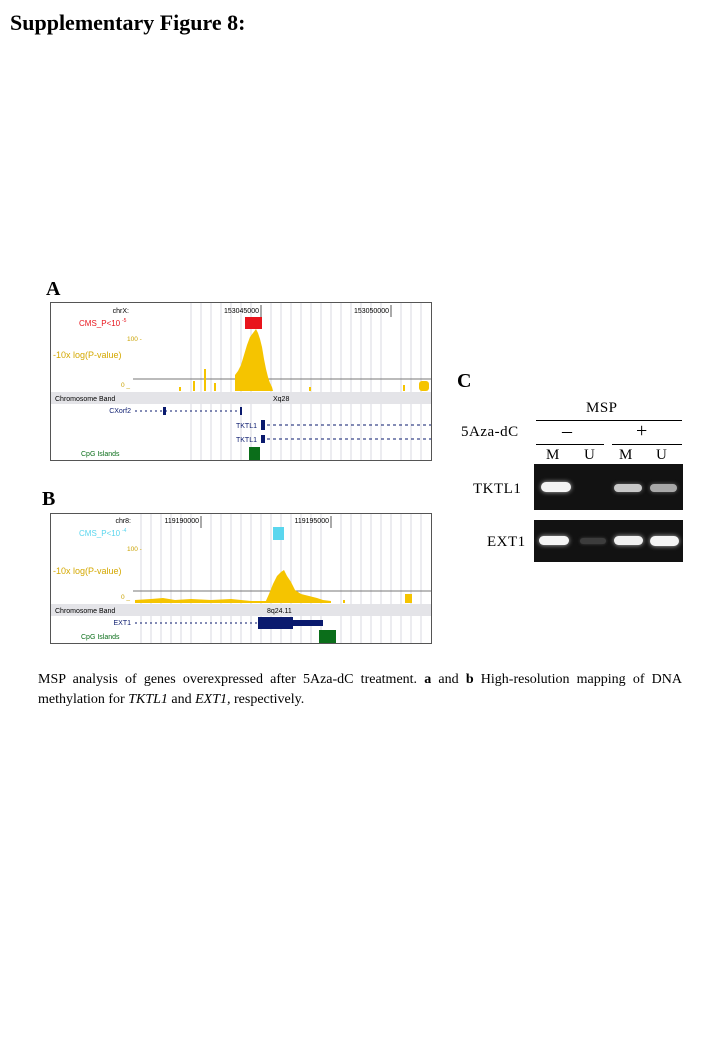 This screenshot has height=1040, width=720. What do you see at coordinates (308, 623) in the screenshot?
I see `panel-b-gene1-utr` at bounding box center [308, 623].